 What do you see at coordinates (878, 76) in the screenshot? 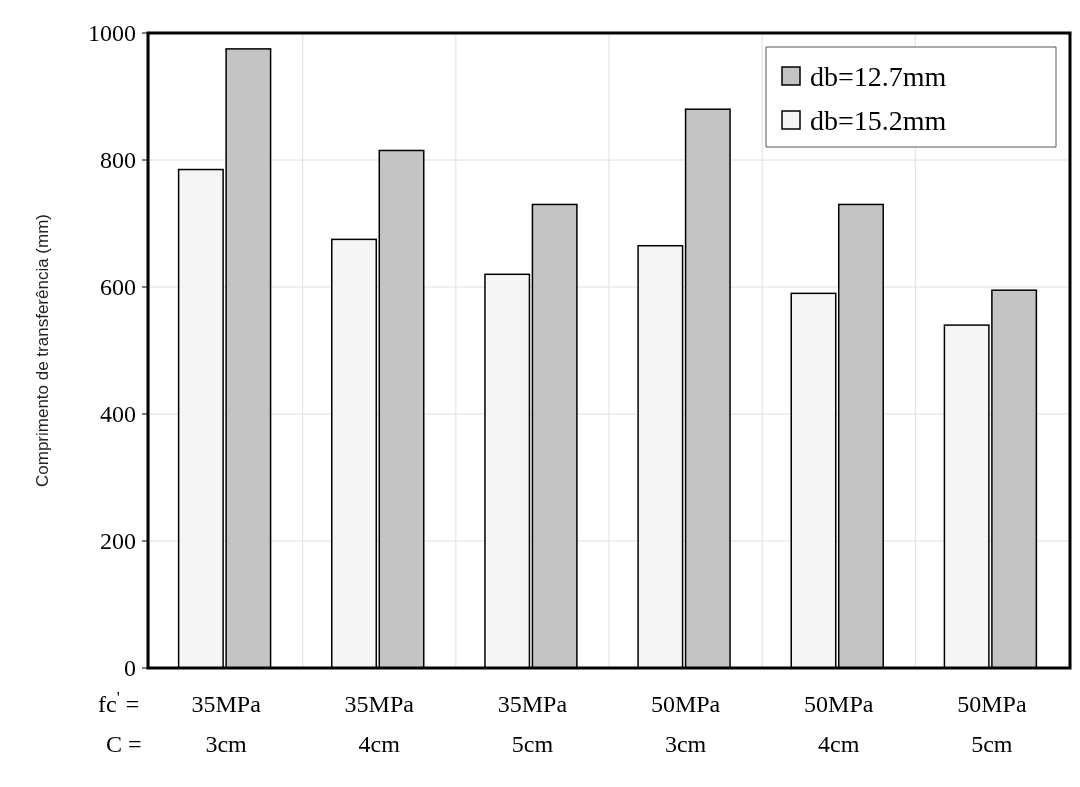
I see `legend-label: db=12.7mm` at bounding box center [878, 76].